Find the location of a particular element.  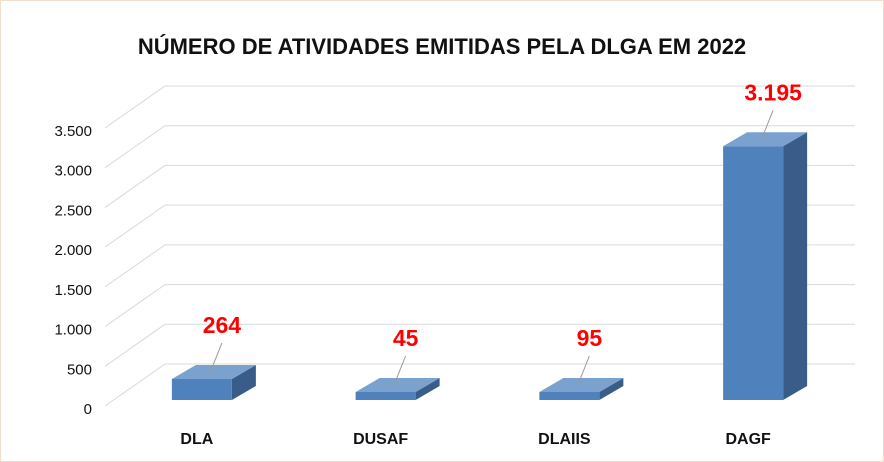

y-tick-label: 2.000 is located at coordinates (73, 250).